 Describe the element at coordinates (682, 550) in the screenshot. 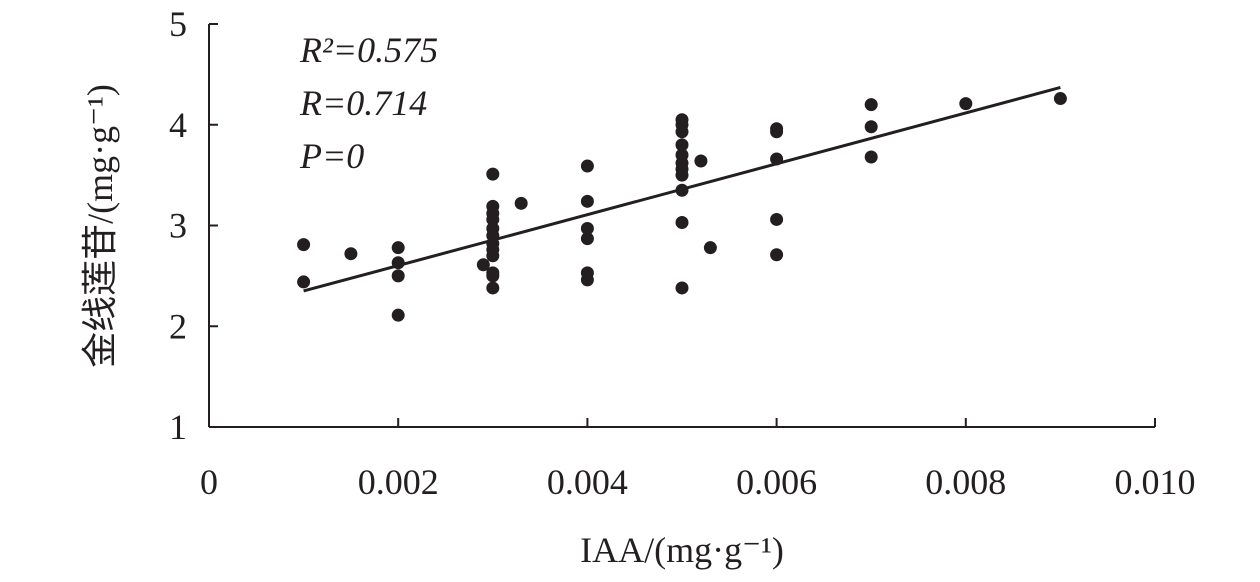

I see `x-axis-label: IAA/(mg·g⁻¹)` at that location.